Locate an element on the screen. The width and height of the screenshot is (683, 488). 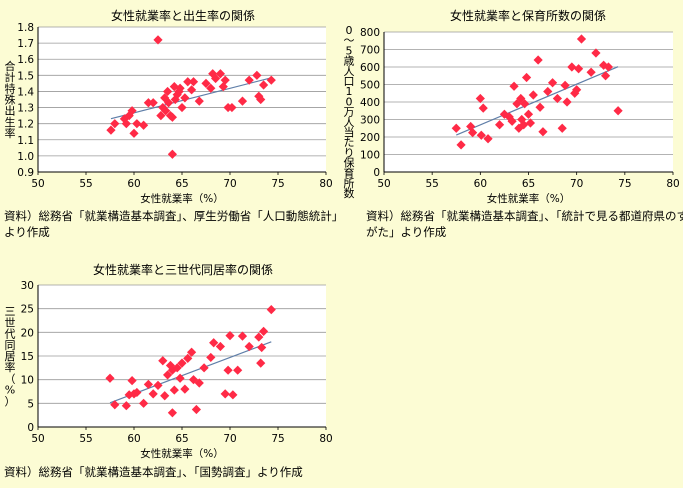
x-tick-label: 50 is located at coordinates (383, 184).